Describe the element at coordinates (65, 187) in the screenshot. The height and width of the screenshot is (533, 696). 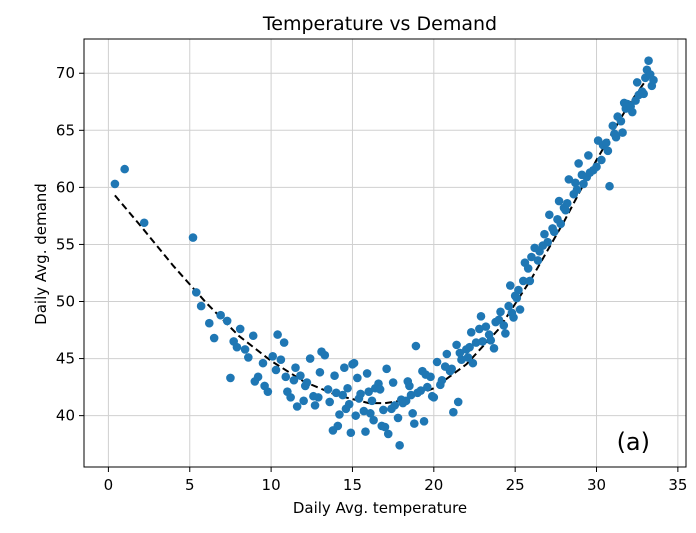
I see `y-tick-label: 60` at that location.